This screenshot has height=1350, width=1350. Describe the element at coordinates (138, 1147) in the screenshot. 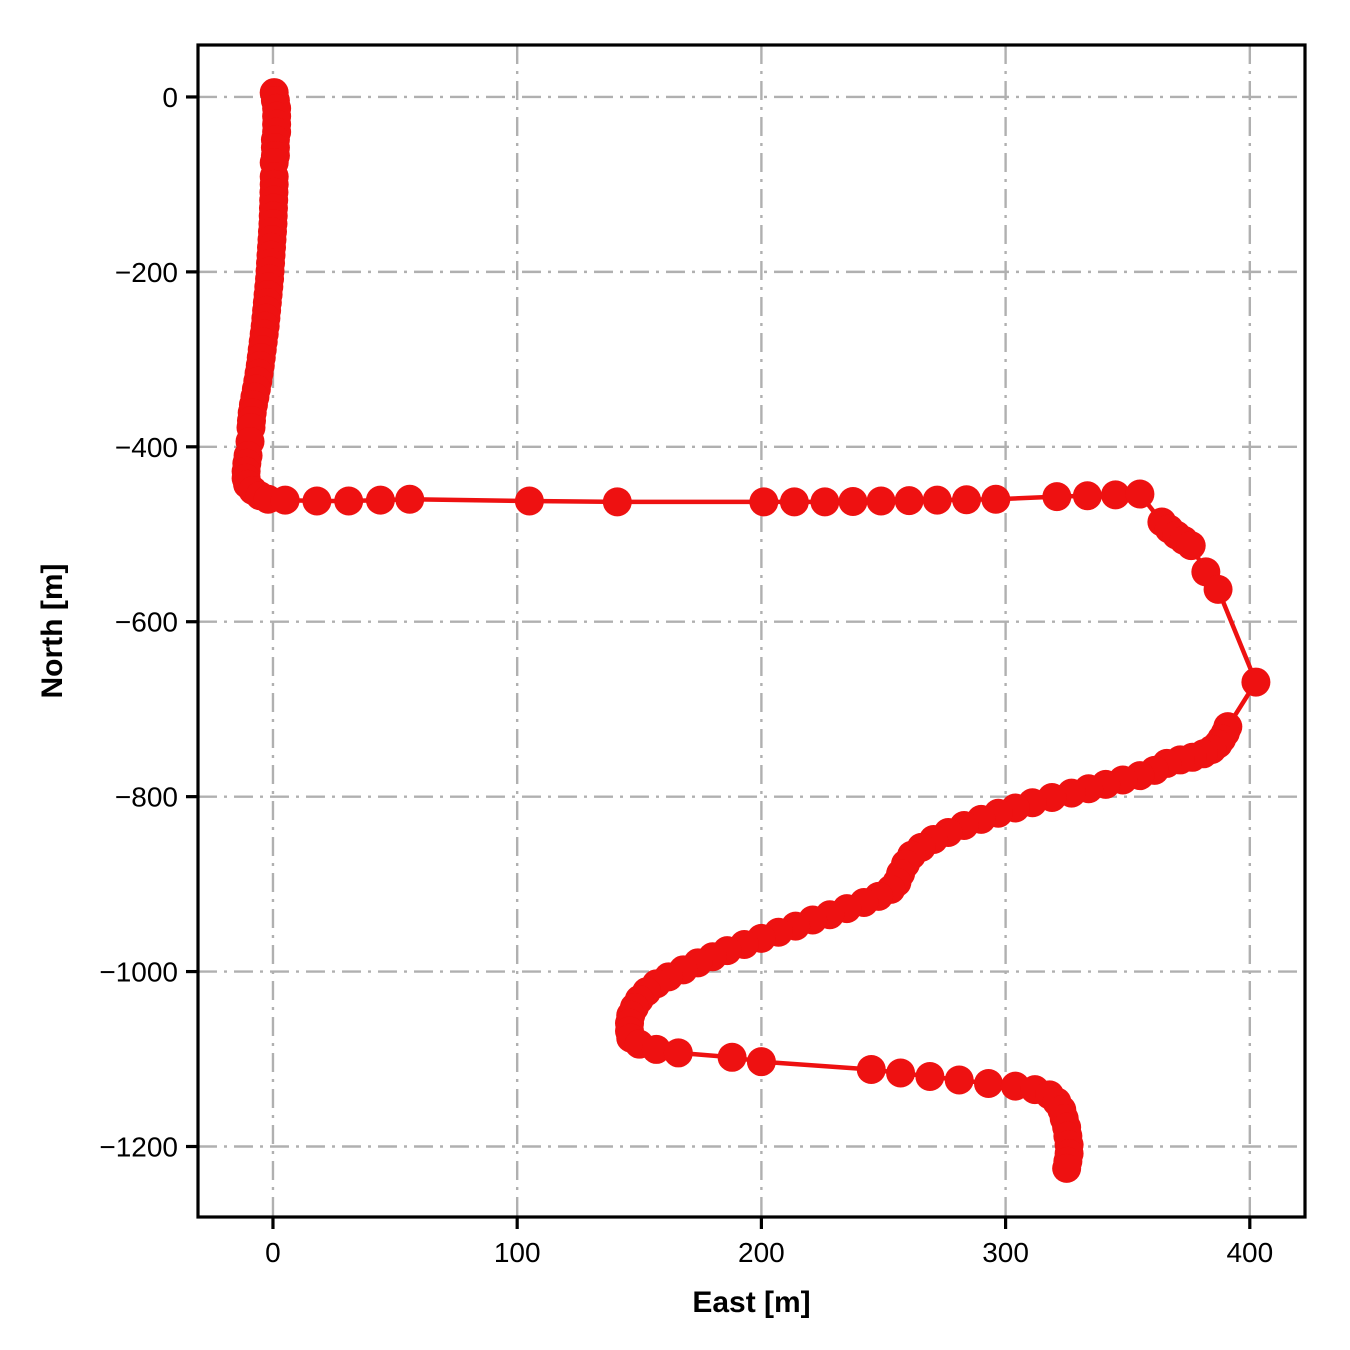

I see `y-tick-label: −1200` at that location.